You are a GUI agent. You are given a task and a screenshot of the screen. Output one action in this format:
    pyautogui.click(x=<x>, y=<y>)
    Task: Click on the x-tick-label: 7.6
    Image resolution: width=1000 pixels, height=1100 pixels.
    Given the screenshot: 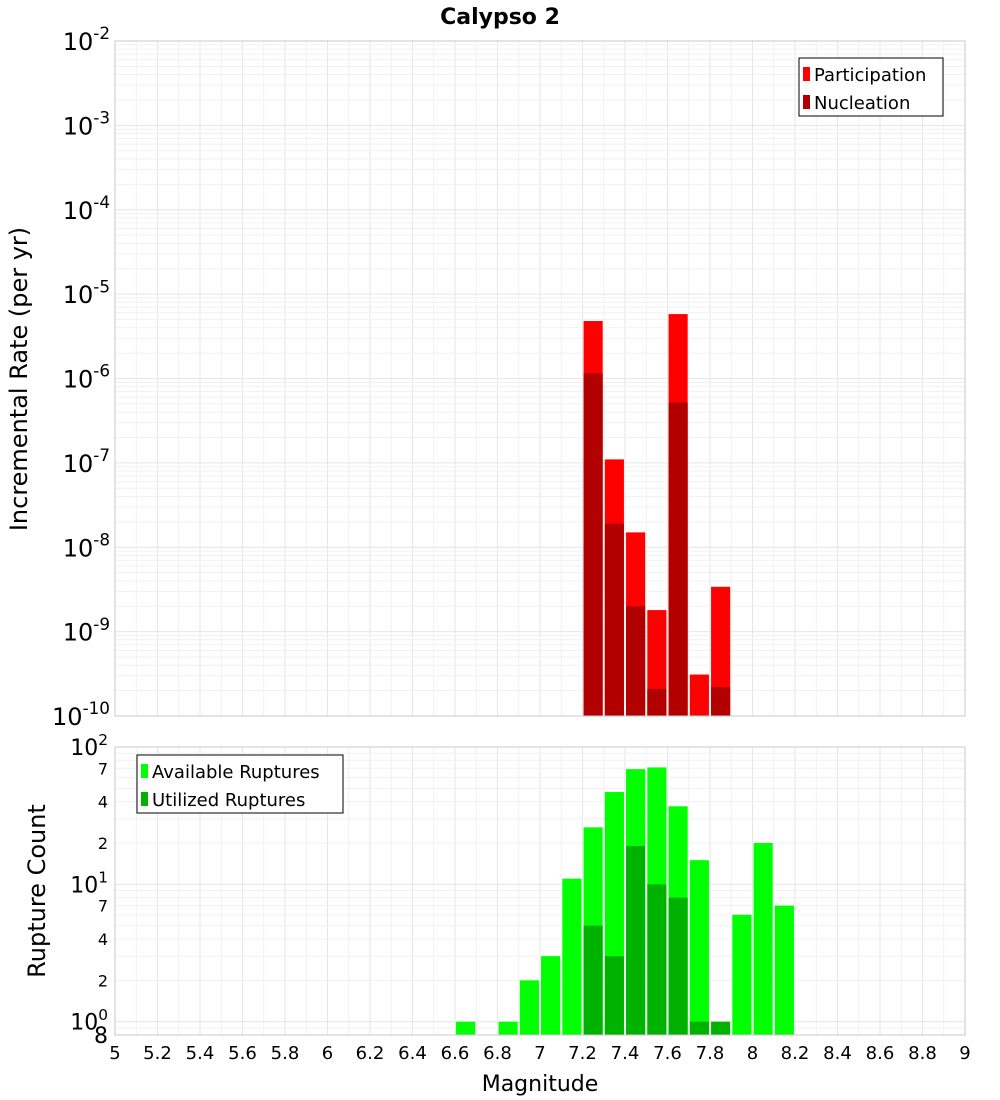 What is the action you would take?
    pyautogui.click(x=667, y=1053)
    